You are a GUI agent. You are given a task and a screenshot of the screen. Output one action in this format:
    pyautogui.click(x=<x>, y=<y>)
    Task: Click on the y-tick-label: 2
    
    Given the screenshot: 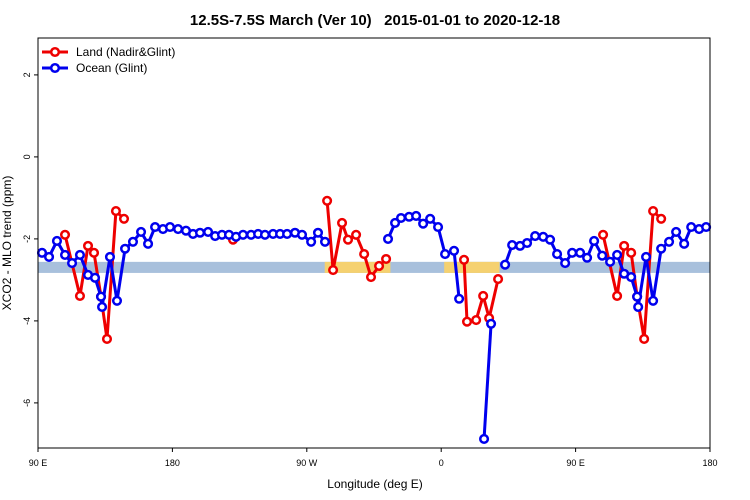 What is the action you would take?
    pyautogui.click(x=27, y=74)
    